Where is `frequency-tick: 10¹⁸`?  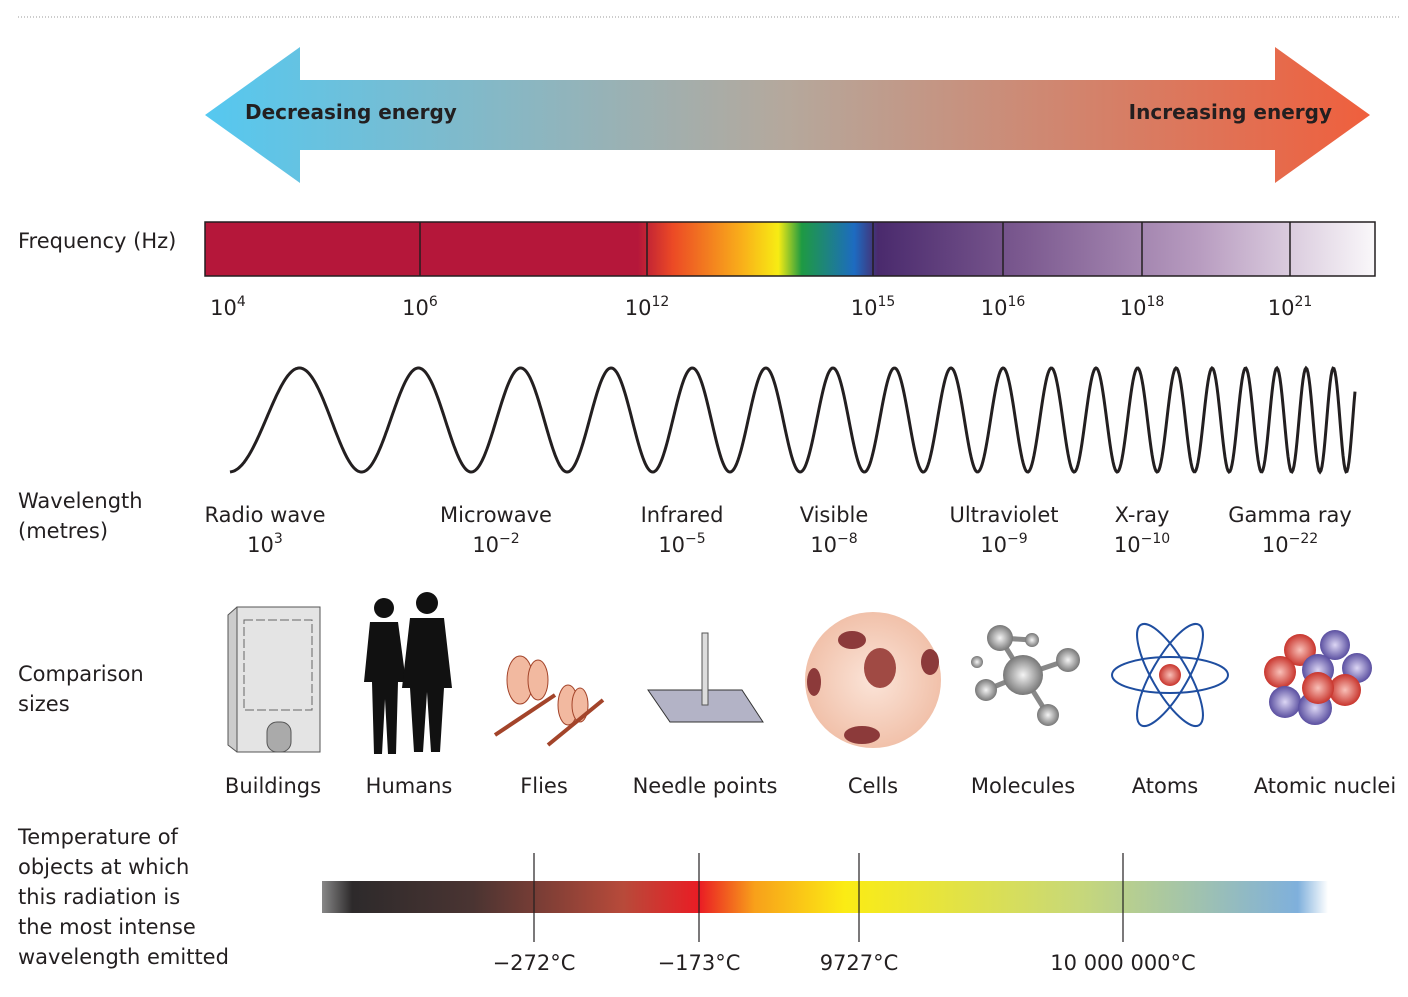 frequency-tick: 10¹⁸ is located at coordinates (1142, 307).